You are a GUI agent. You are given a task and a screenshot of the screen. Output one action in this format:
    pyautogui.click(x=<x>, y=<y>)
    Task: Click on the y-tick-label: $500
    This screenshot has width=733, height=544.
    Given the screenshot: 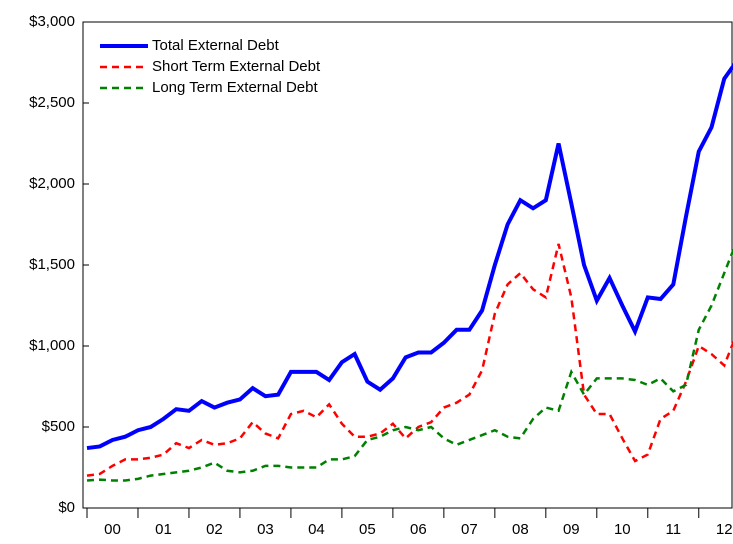 What is the action you would take?
    pyautogui.click(x=58, y=426)
    